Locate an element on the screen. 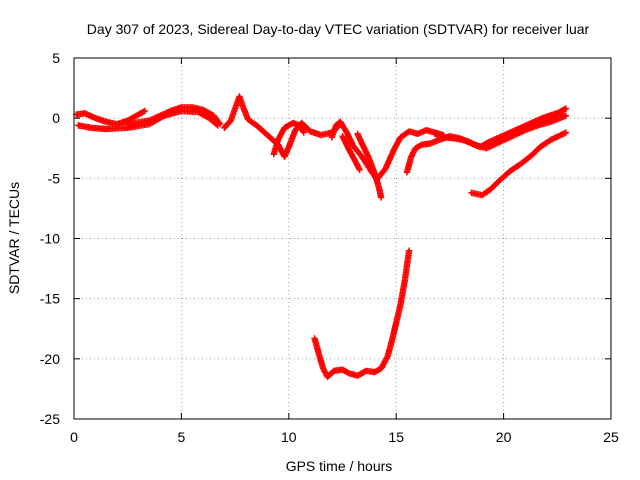  series-track-g is located at coordinates (351, 153).